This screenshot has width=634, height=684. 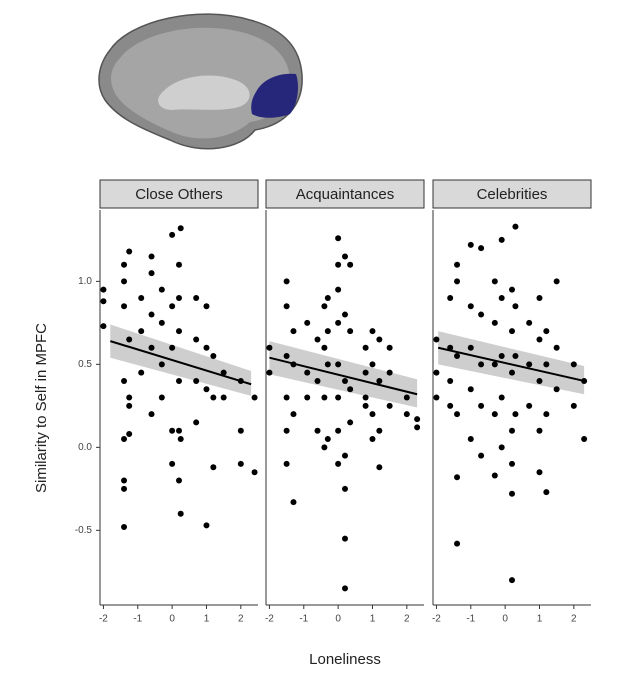 I want to click on brain-illustration, so click(x=200, y=81).